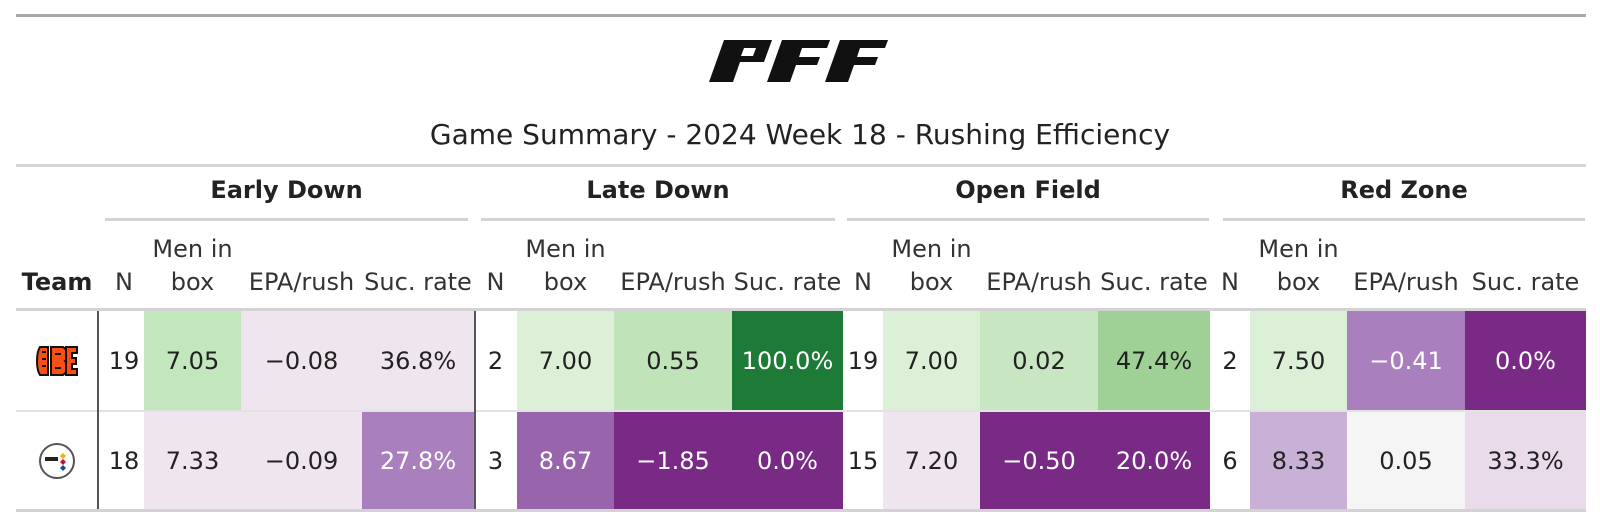  What do you see at coordinates (192, 249) in the screenshot?
I see `col-early-down-men-in-box-line1: Men in` at bounding box center [192, 249].